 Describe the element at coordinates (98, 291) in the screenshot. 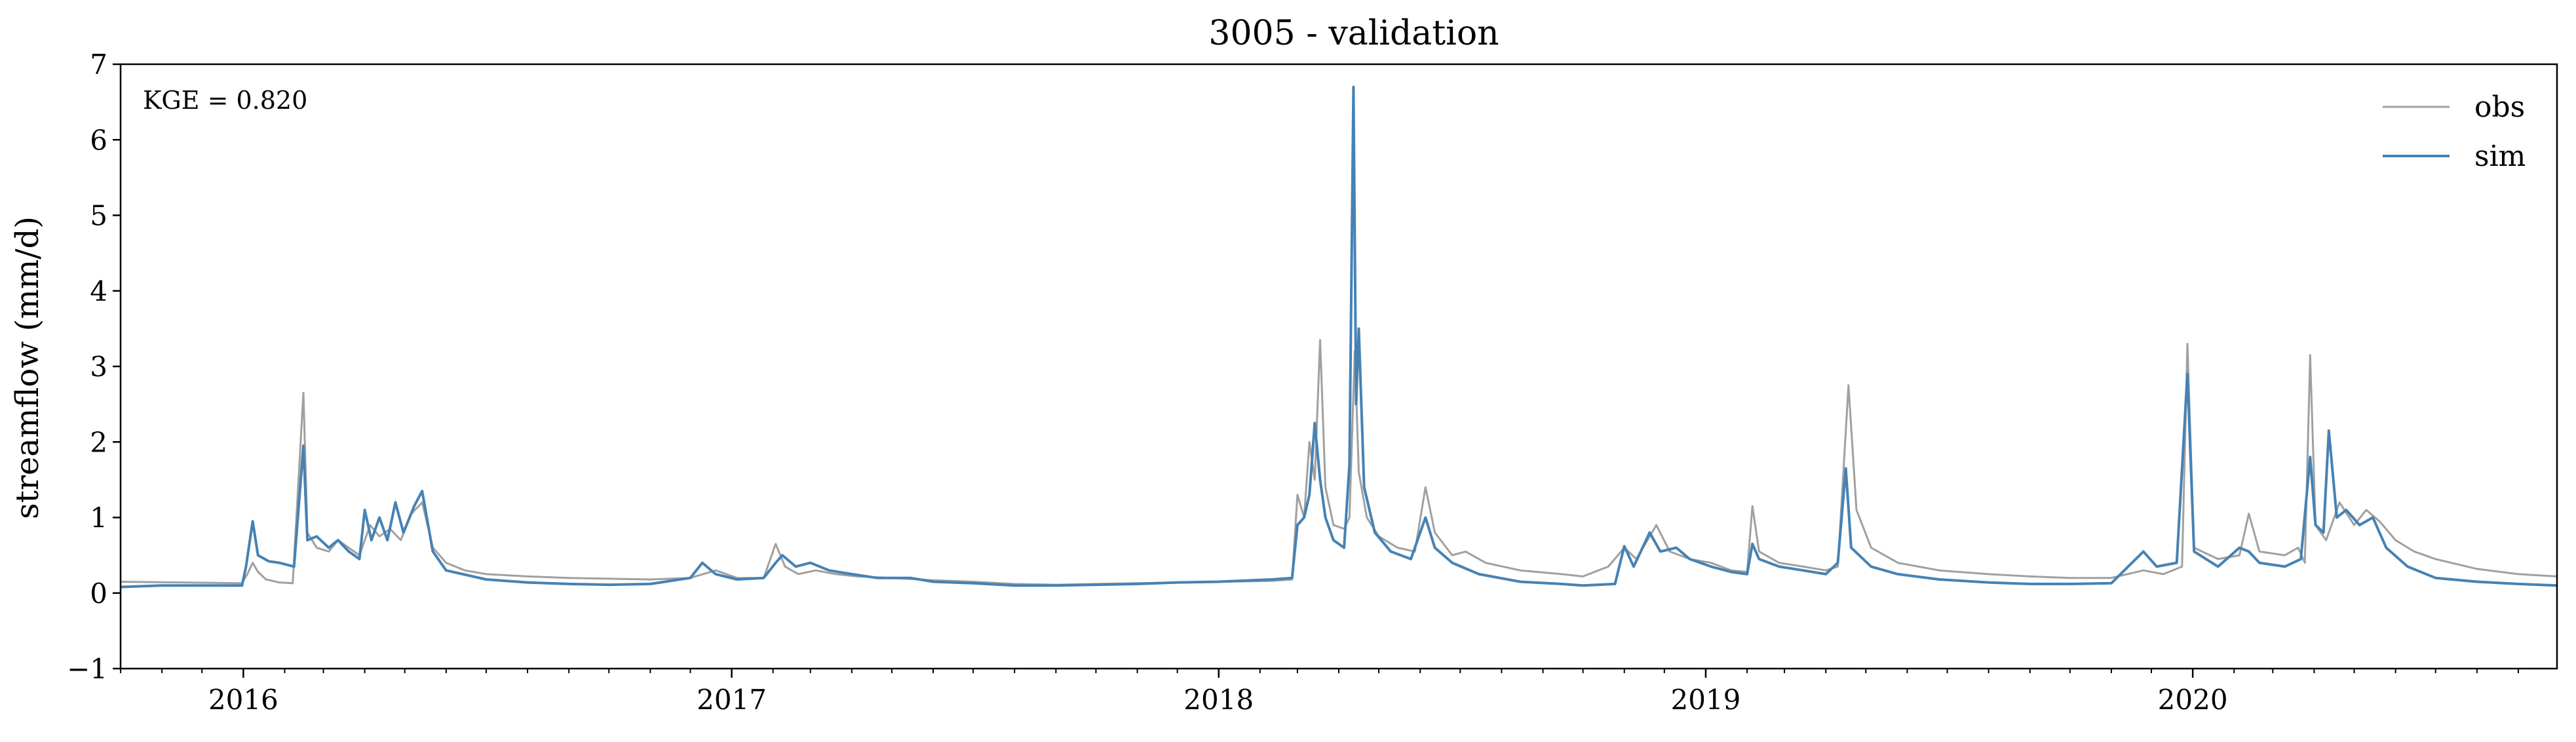

I see `y-tick-label: 4` at that location.